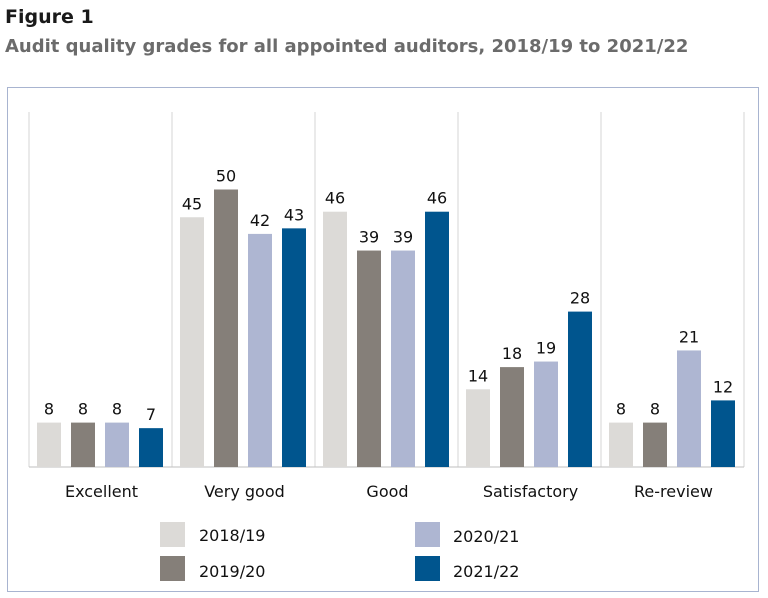  Describe the element at coordinates (226, 176) in the screenshot. I see `data-label: 50` at that location.